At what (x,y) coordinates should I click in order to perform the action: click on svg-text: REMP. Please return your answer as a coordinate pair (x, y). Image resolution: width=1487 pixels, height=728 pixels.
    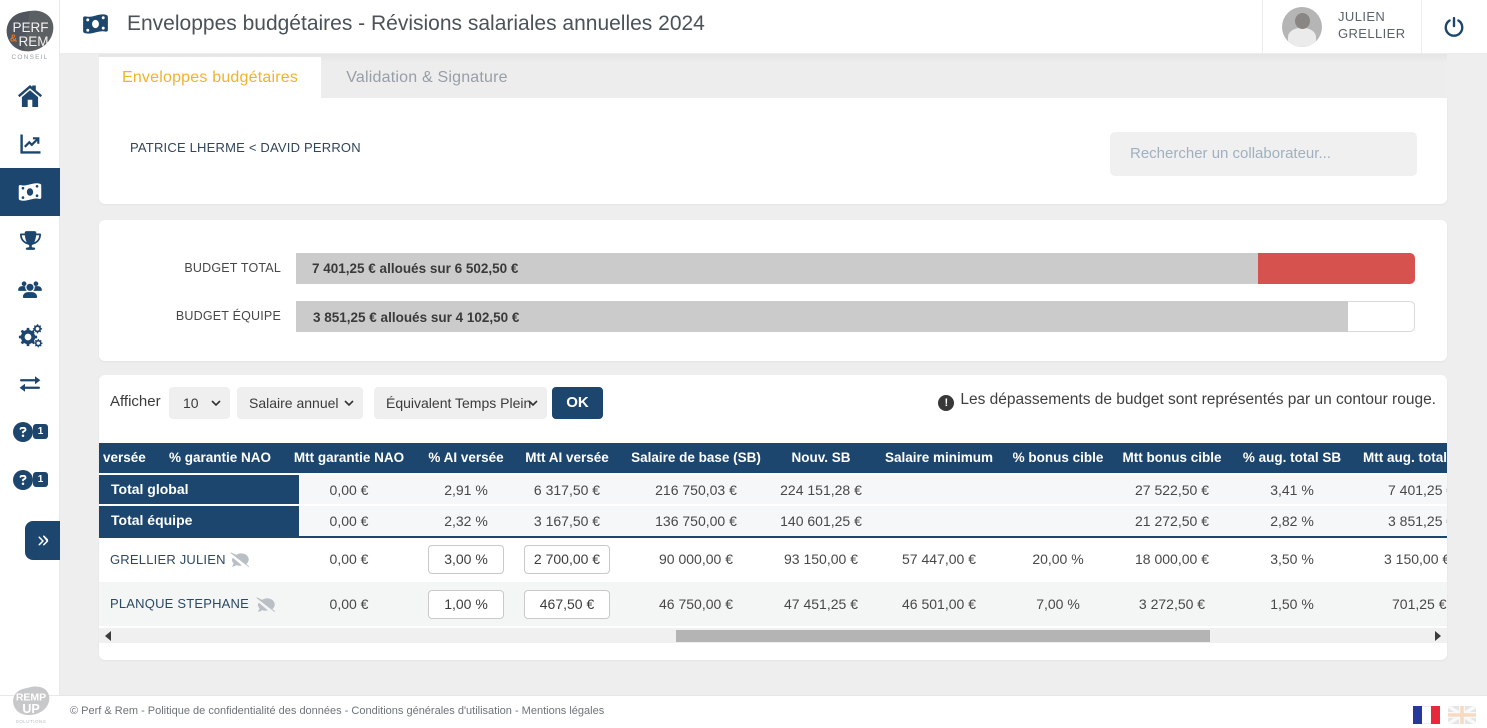
    Looking at the image, I should click on (31, 698).